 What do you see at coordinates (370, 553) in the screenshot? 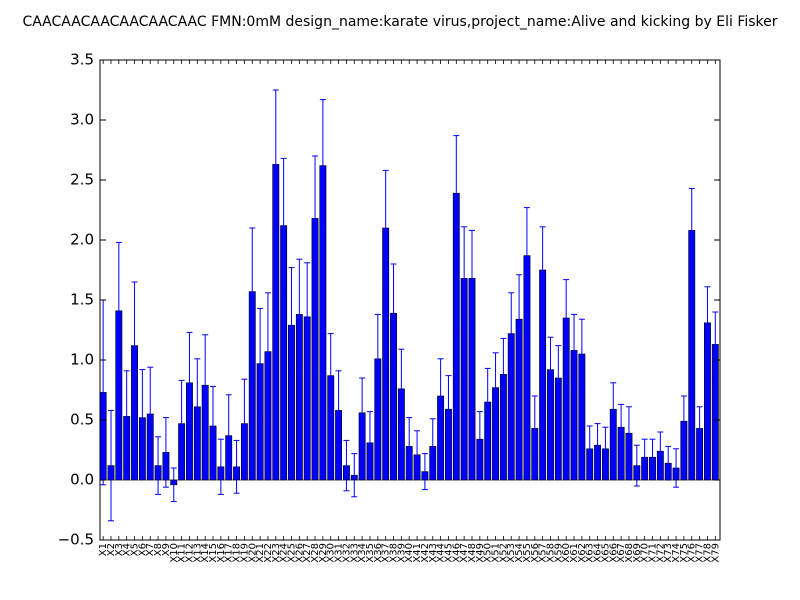
I see `x-tick-label: X35` at bounding box center [370, 553].